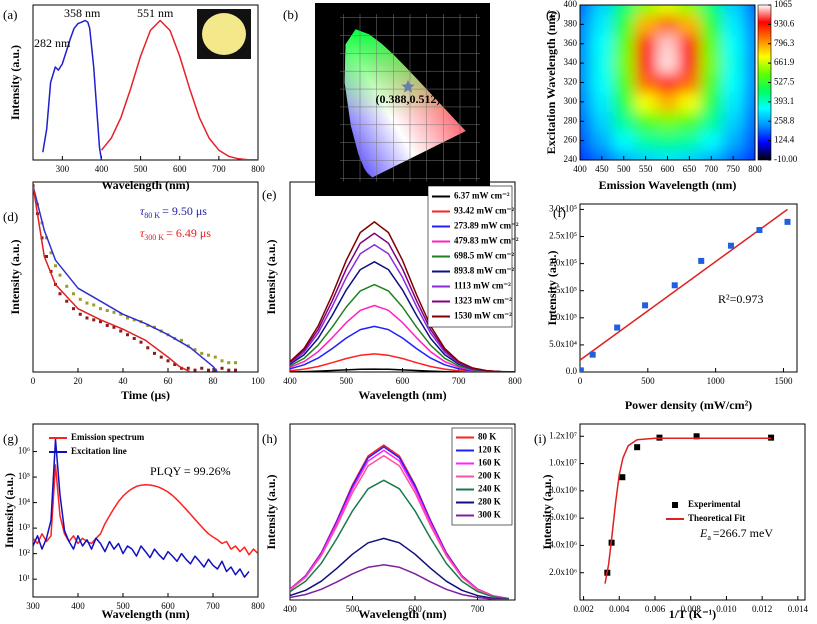  What do you see at coordinates (784, 140) in the screenshot?
I see `colorbar-label: 124.4` at bounding box center [784, 140].